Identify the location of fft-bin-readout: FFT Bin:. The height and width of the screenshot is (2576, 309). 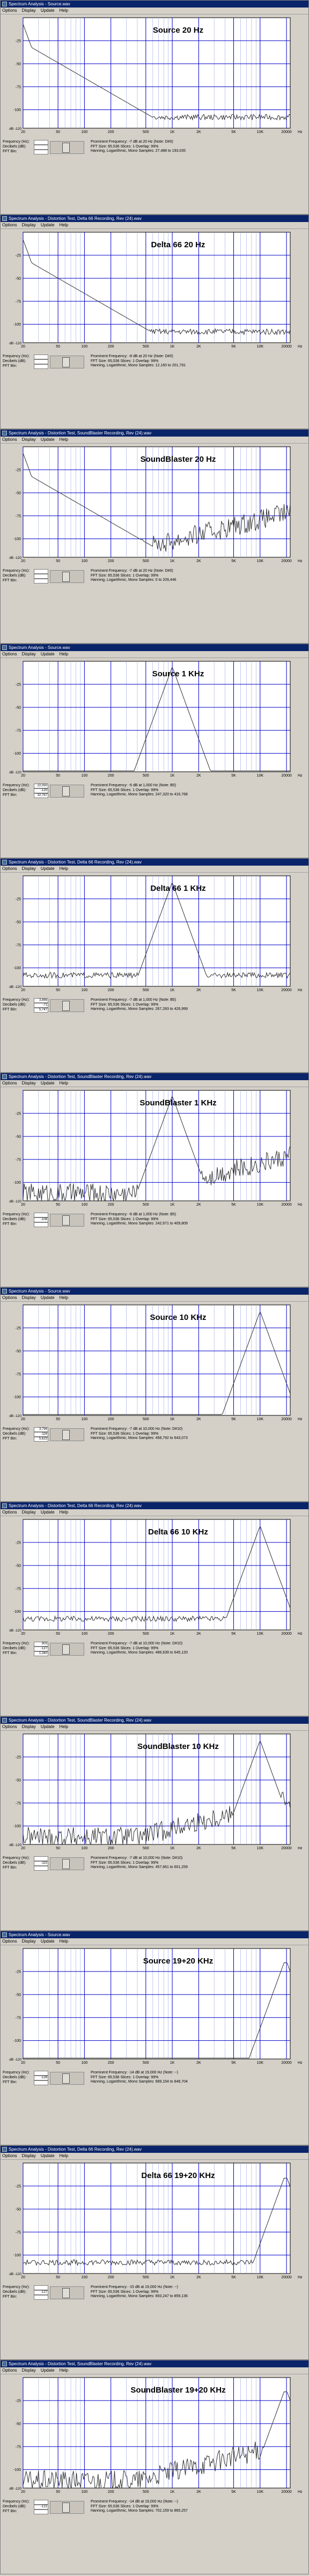
(37, 152).